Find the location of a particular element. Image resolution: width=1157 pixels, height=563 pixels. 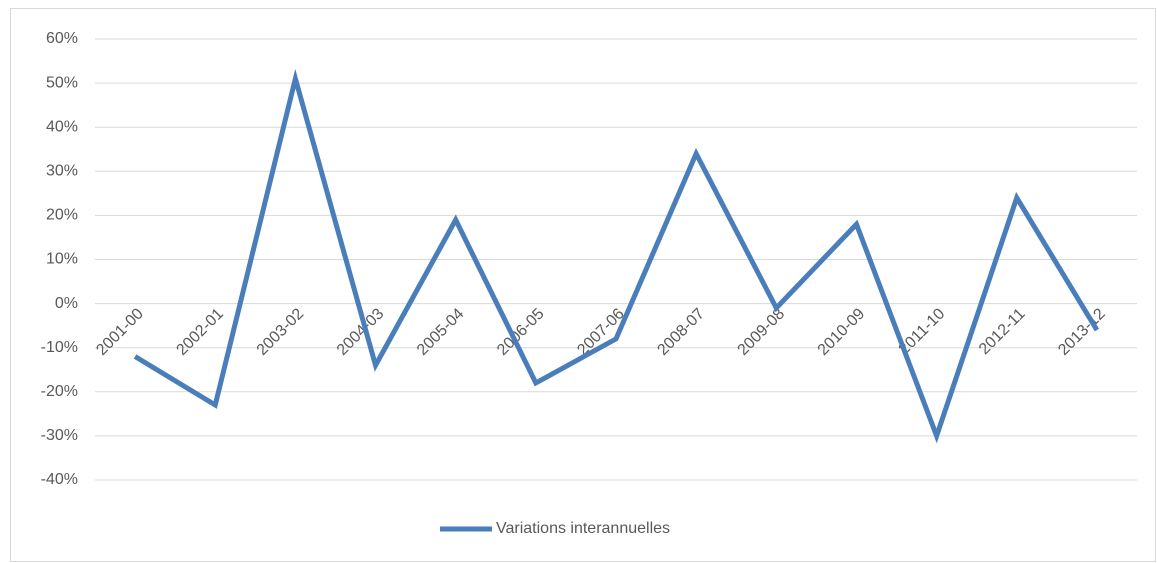

y-tick-label: -30% is located at coordinates (59, 435).